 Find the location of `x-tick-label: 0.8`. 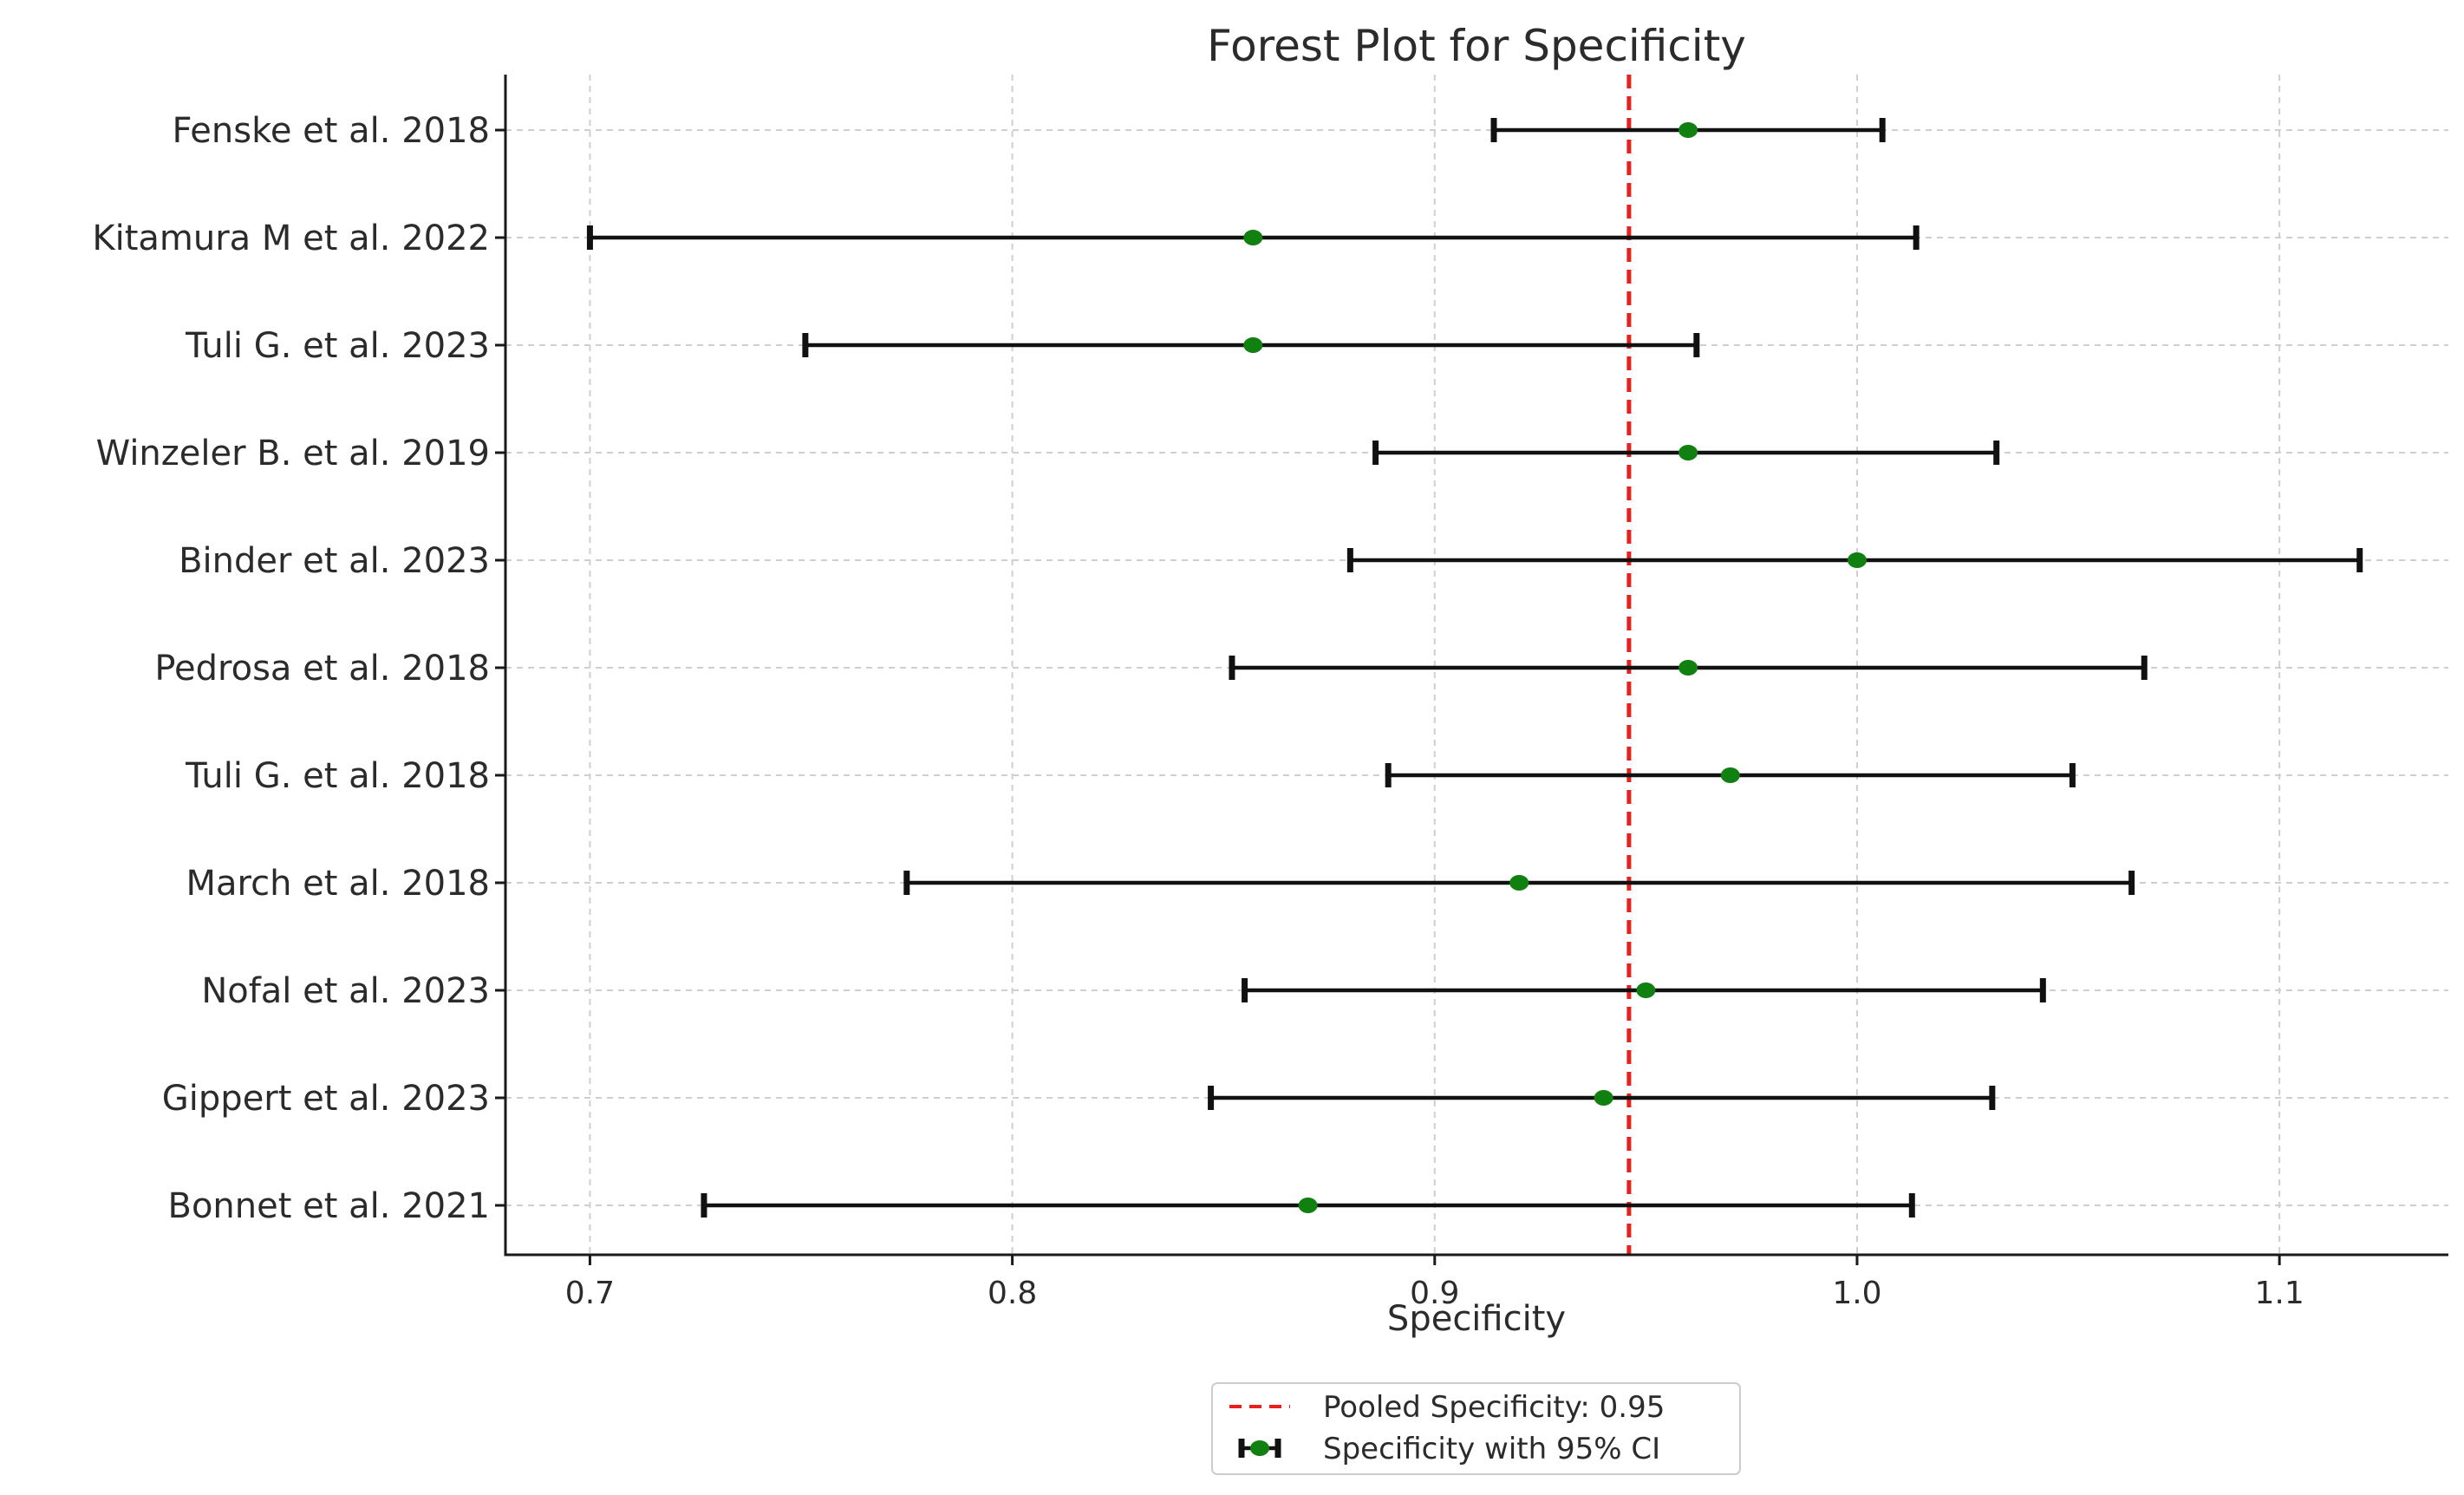

x-tick-label: 0.8 is located at coordinates (1012, 1293).